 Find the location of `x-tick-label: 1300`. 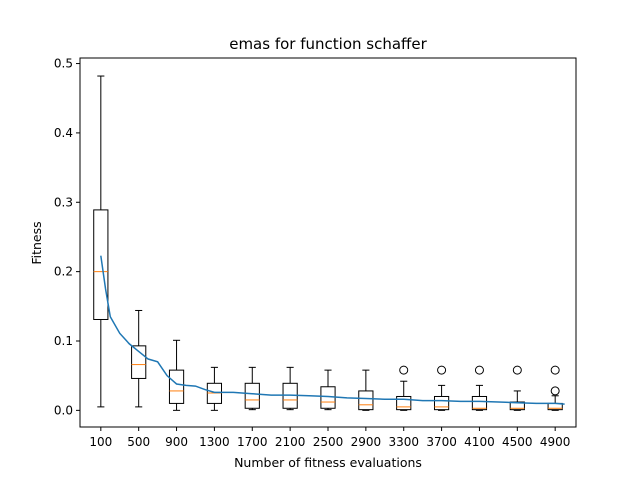

x-tick-label: 1300 is located at coordinates (214, 442).